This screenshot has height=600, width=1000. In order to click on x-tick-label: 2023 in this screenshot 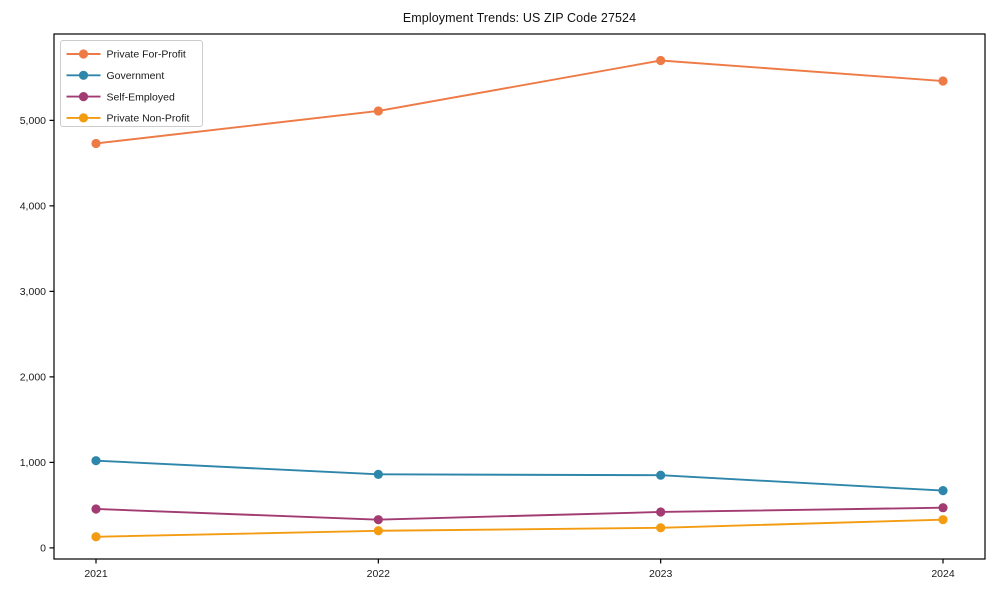, I will do `click(661, 574)`.